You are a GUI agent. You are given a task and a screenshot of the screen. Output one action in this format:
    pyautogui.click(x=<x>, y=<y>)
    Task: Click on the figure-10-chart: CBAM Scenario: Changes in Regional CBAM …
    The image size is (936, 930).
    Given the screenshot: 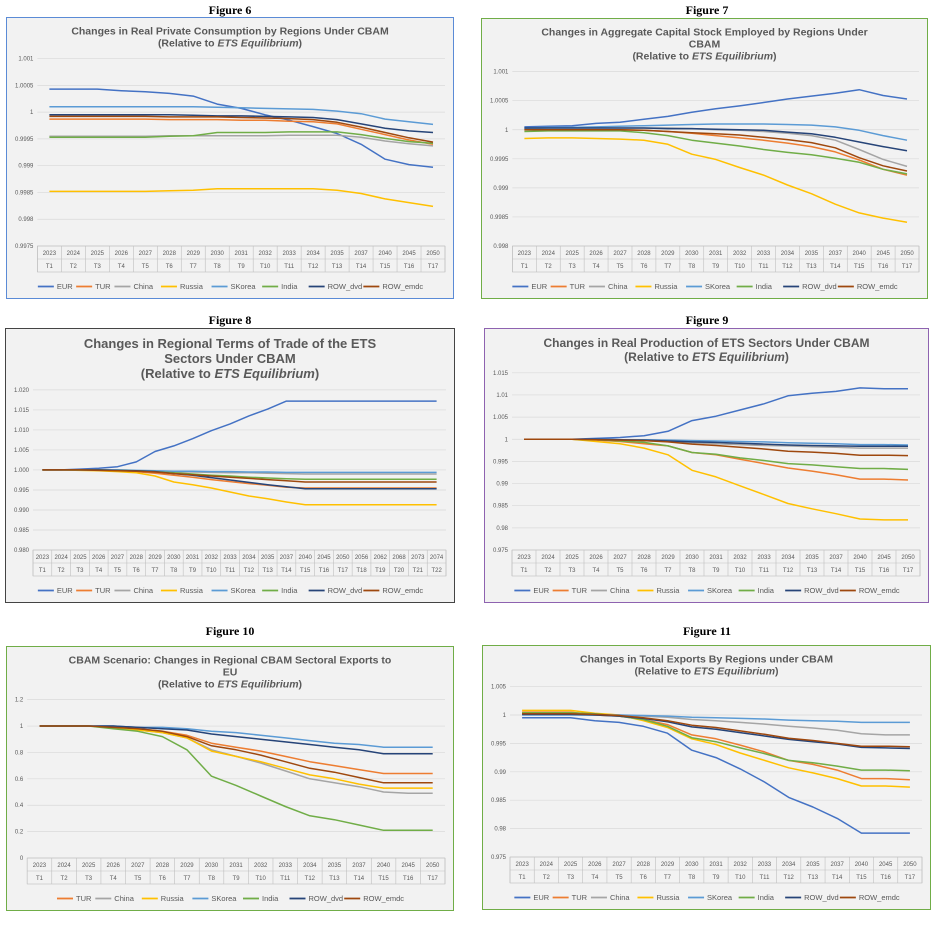 What is the action you would take?
    pyautogui.click(x=230, y=778)
    